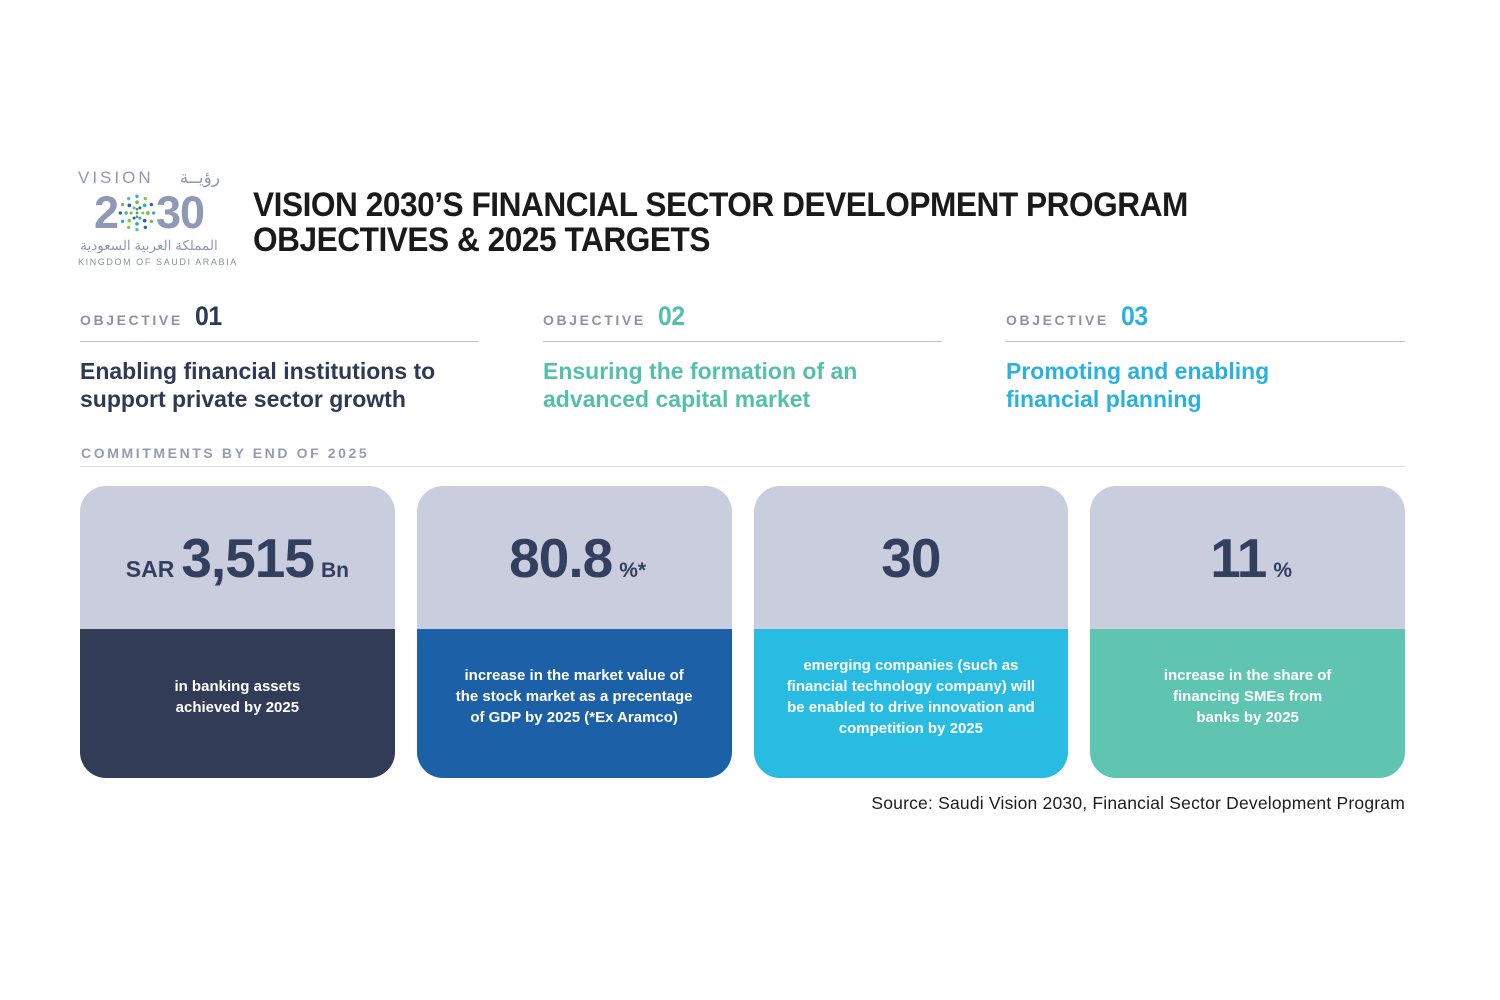 This screenshot has width=1500, height=1000. I want to click on card-sme-financing-figure: 11 %, so click(1247, 558).